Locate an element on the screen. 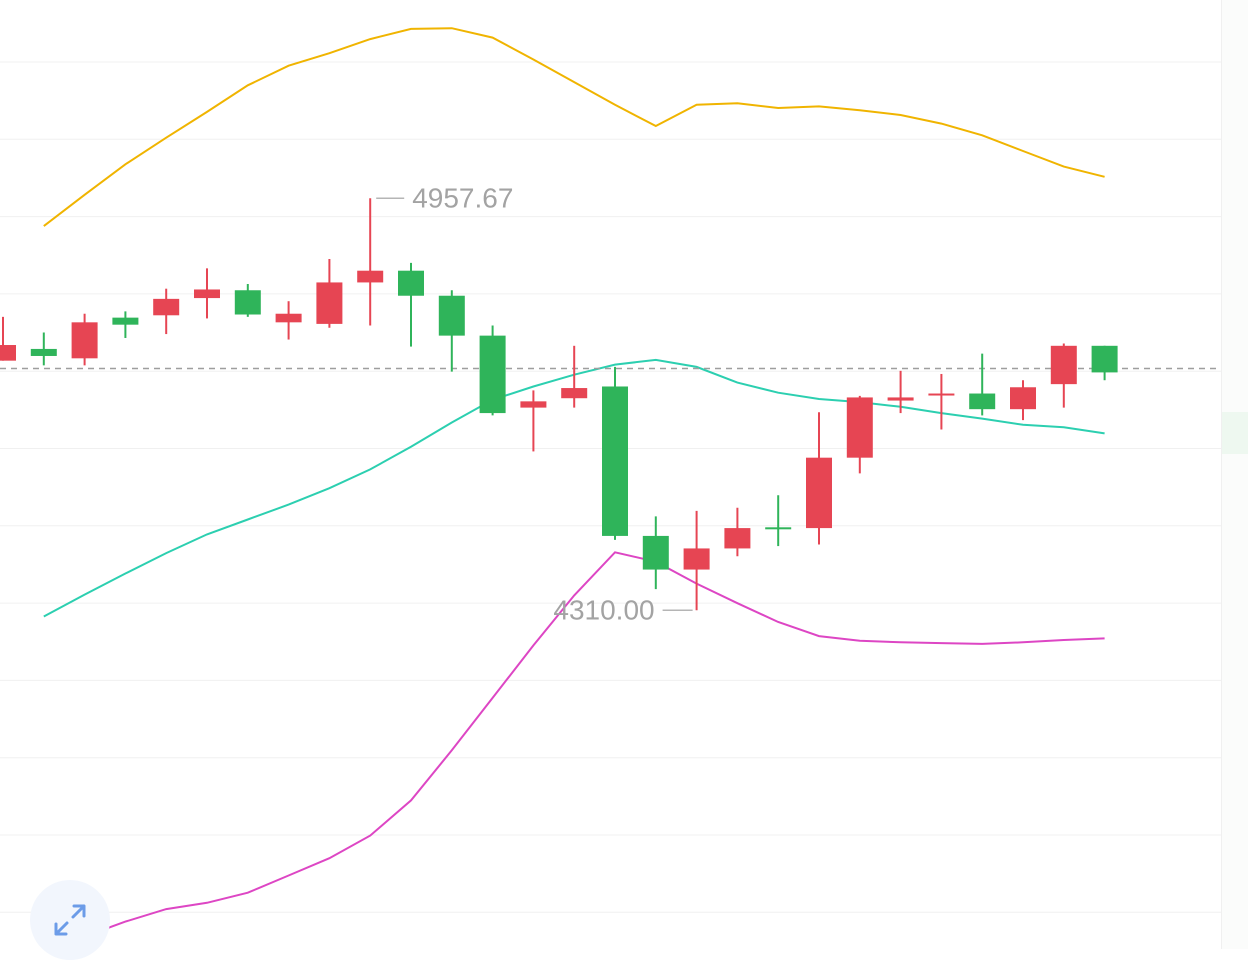 The height and width of the screenshot is (960, 1248). expand-chart-button is located at coordinates (70, 920).